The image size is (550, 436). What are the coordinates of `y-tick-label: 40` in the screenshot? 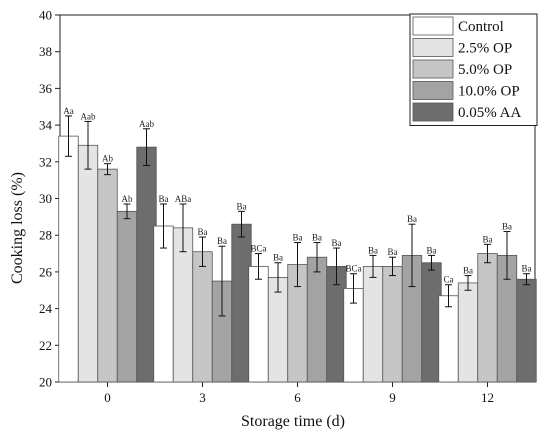 It's located at (45, 15).